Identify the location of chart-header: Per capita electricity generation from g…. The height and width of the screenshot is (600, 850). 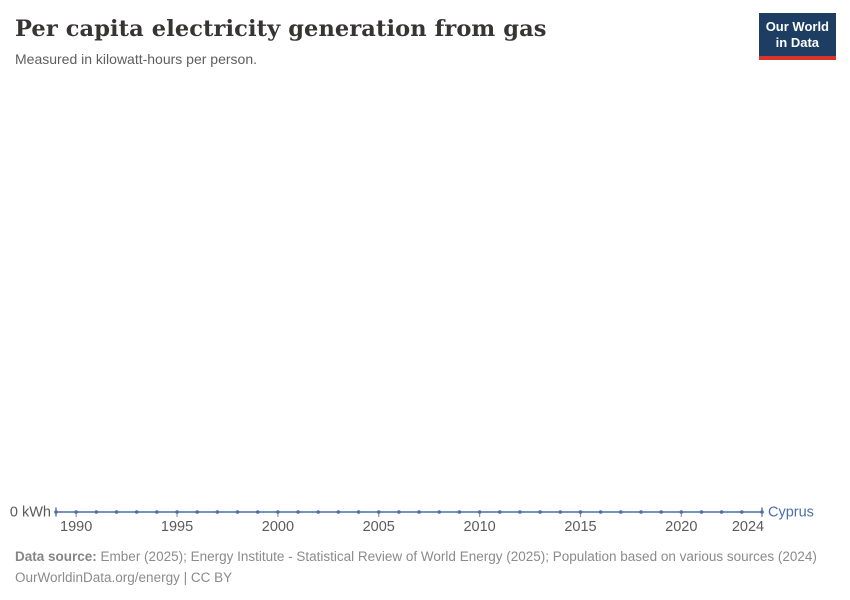
(382, 41).